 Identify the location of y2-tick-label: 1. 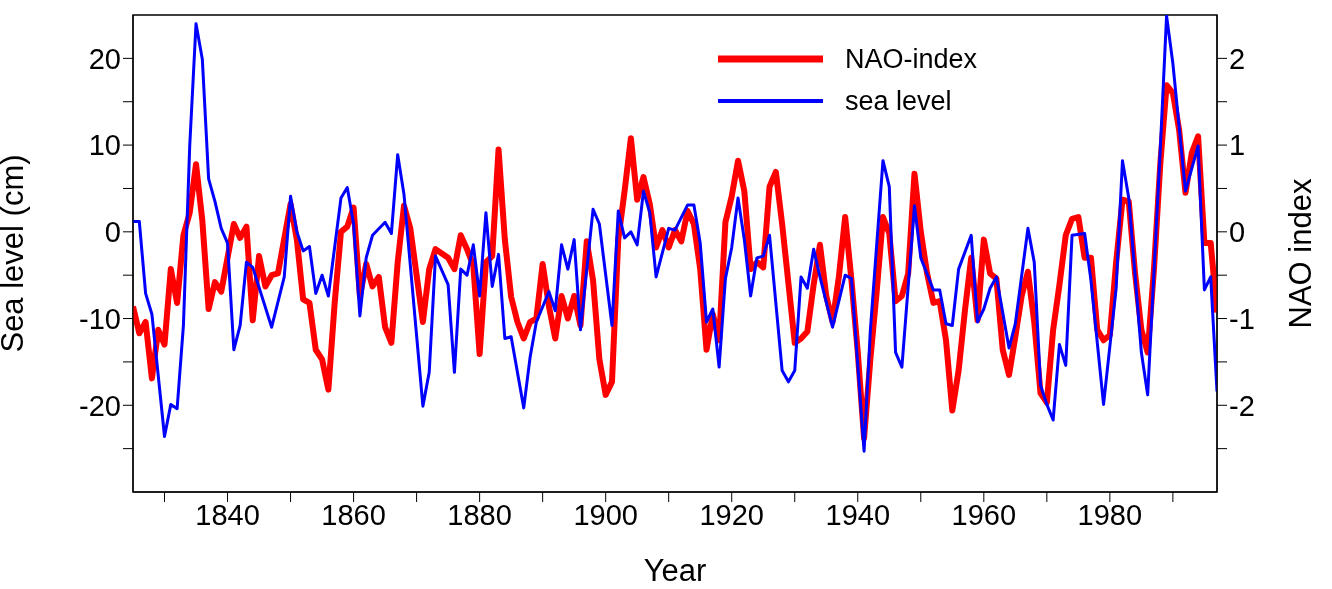
(1237, 145).